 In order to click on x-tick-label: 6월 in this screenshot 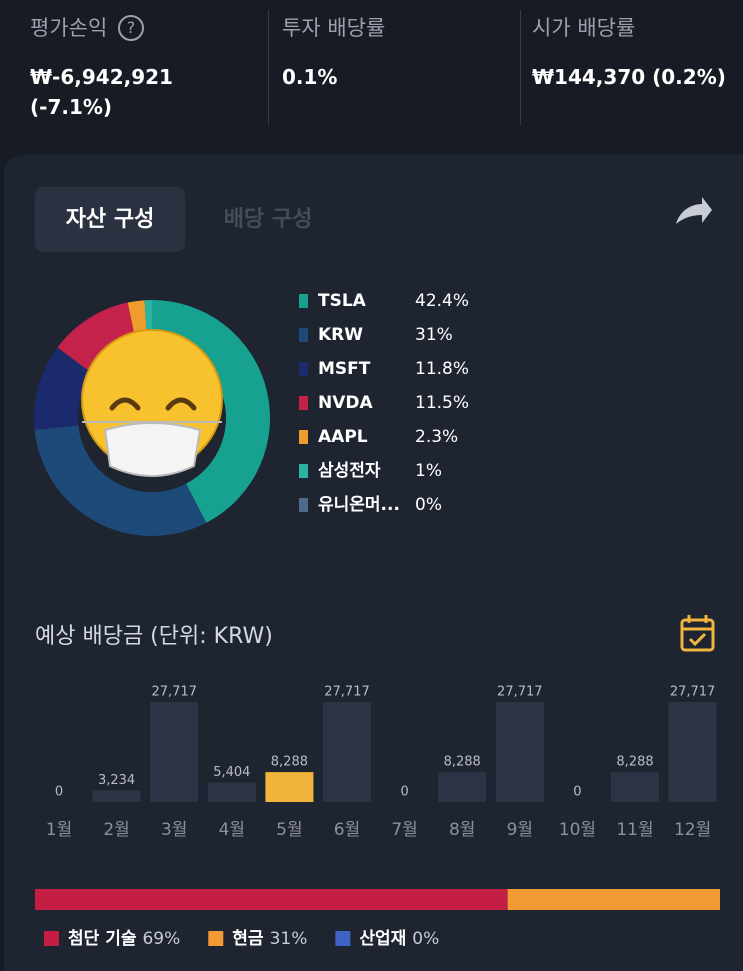, I will do `click(347, 830)`.